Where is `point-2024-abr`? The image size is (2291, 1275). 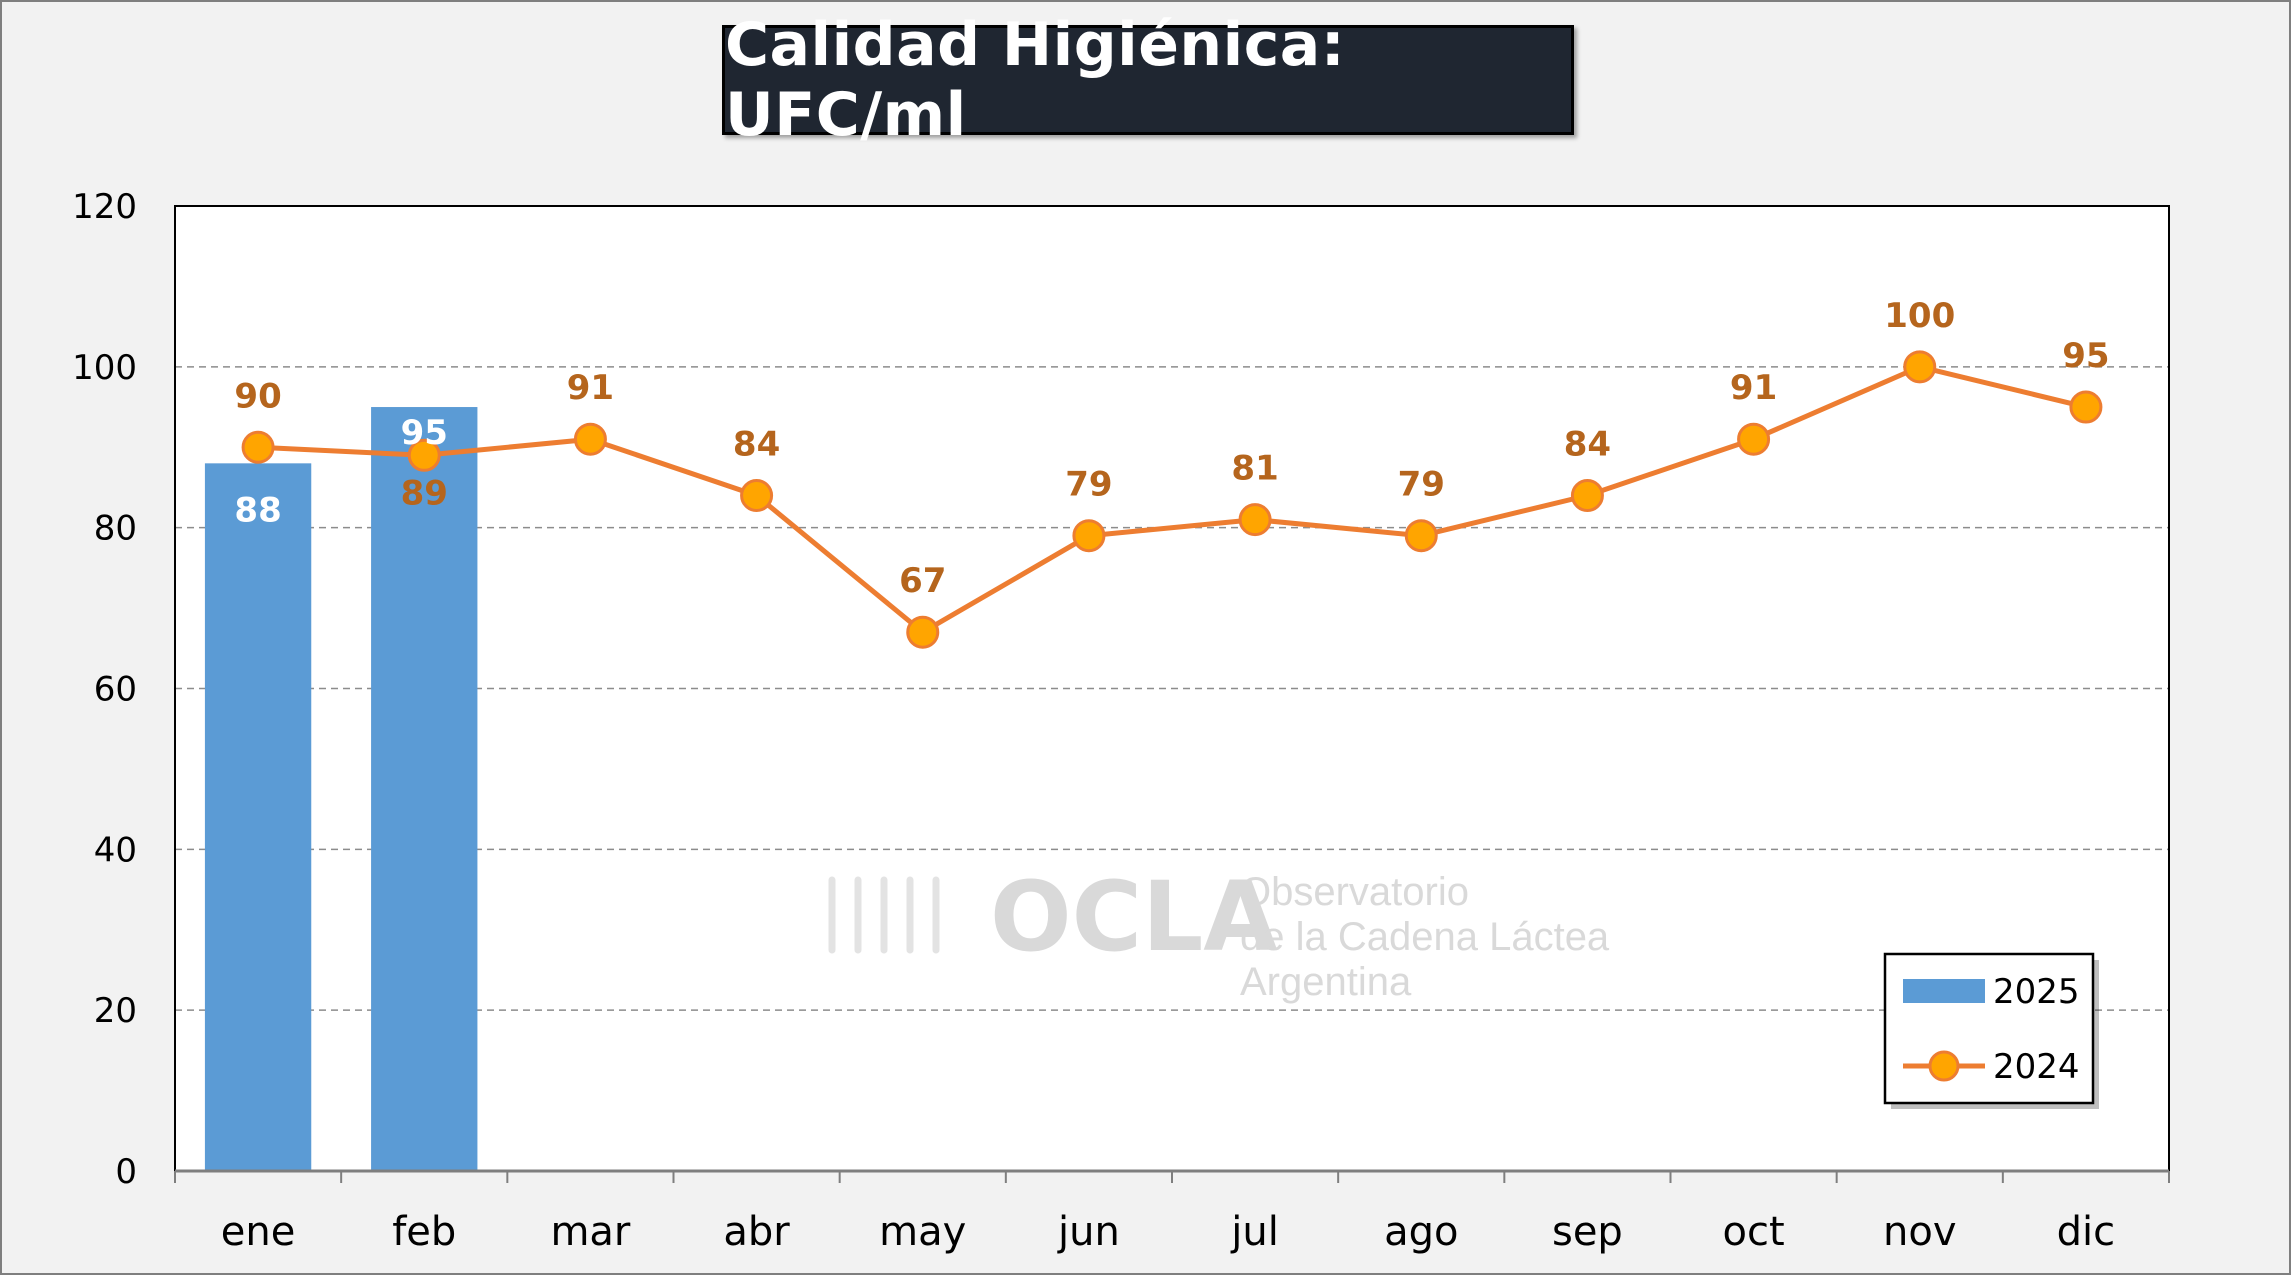
point-2024-abr is located at coordinates (757, 495).